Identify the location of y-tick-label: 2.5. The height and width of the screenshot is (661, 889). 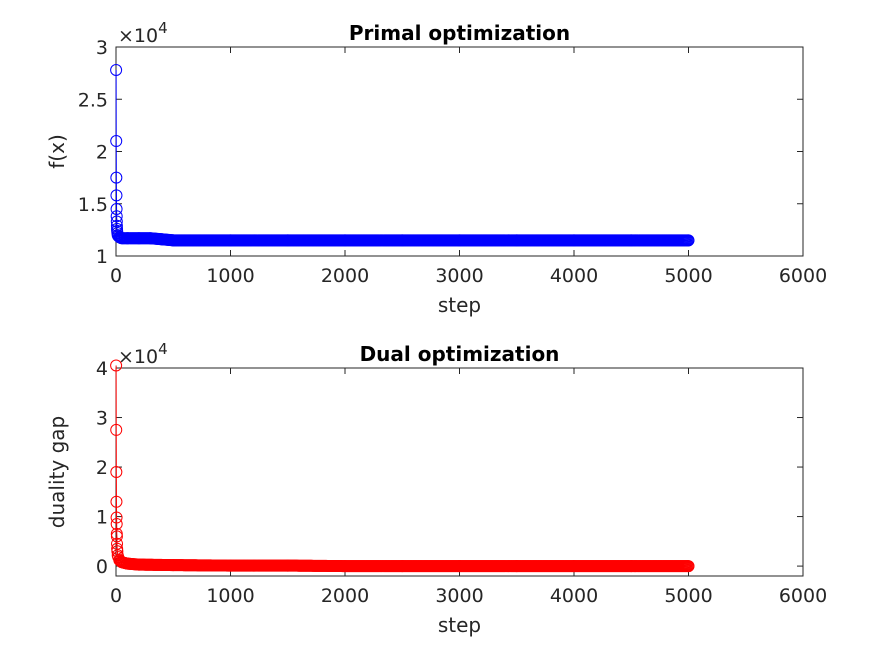
(93, 100).